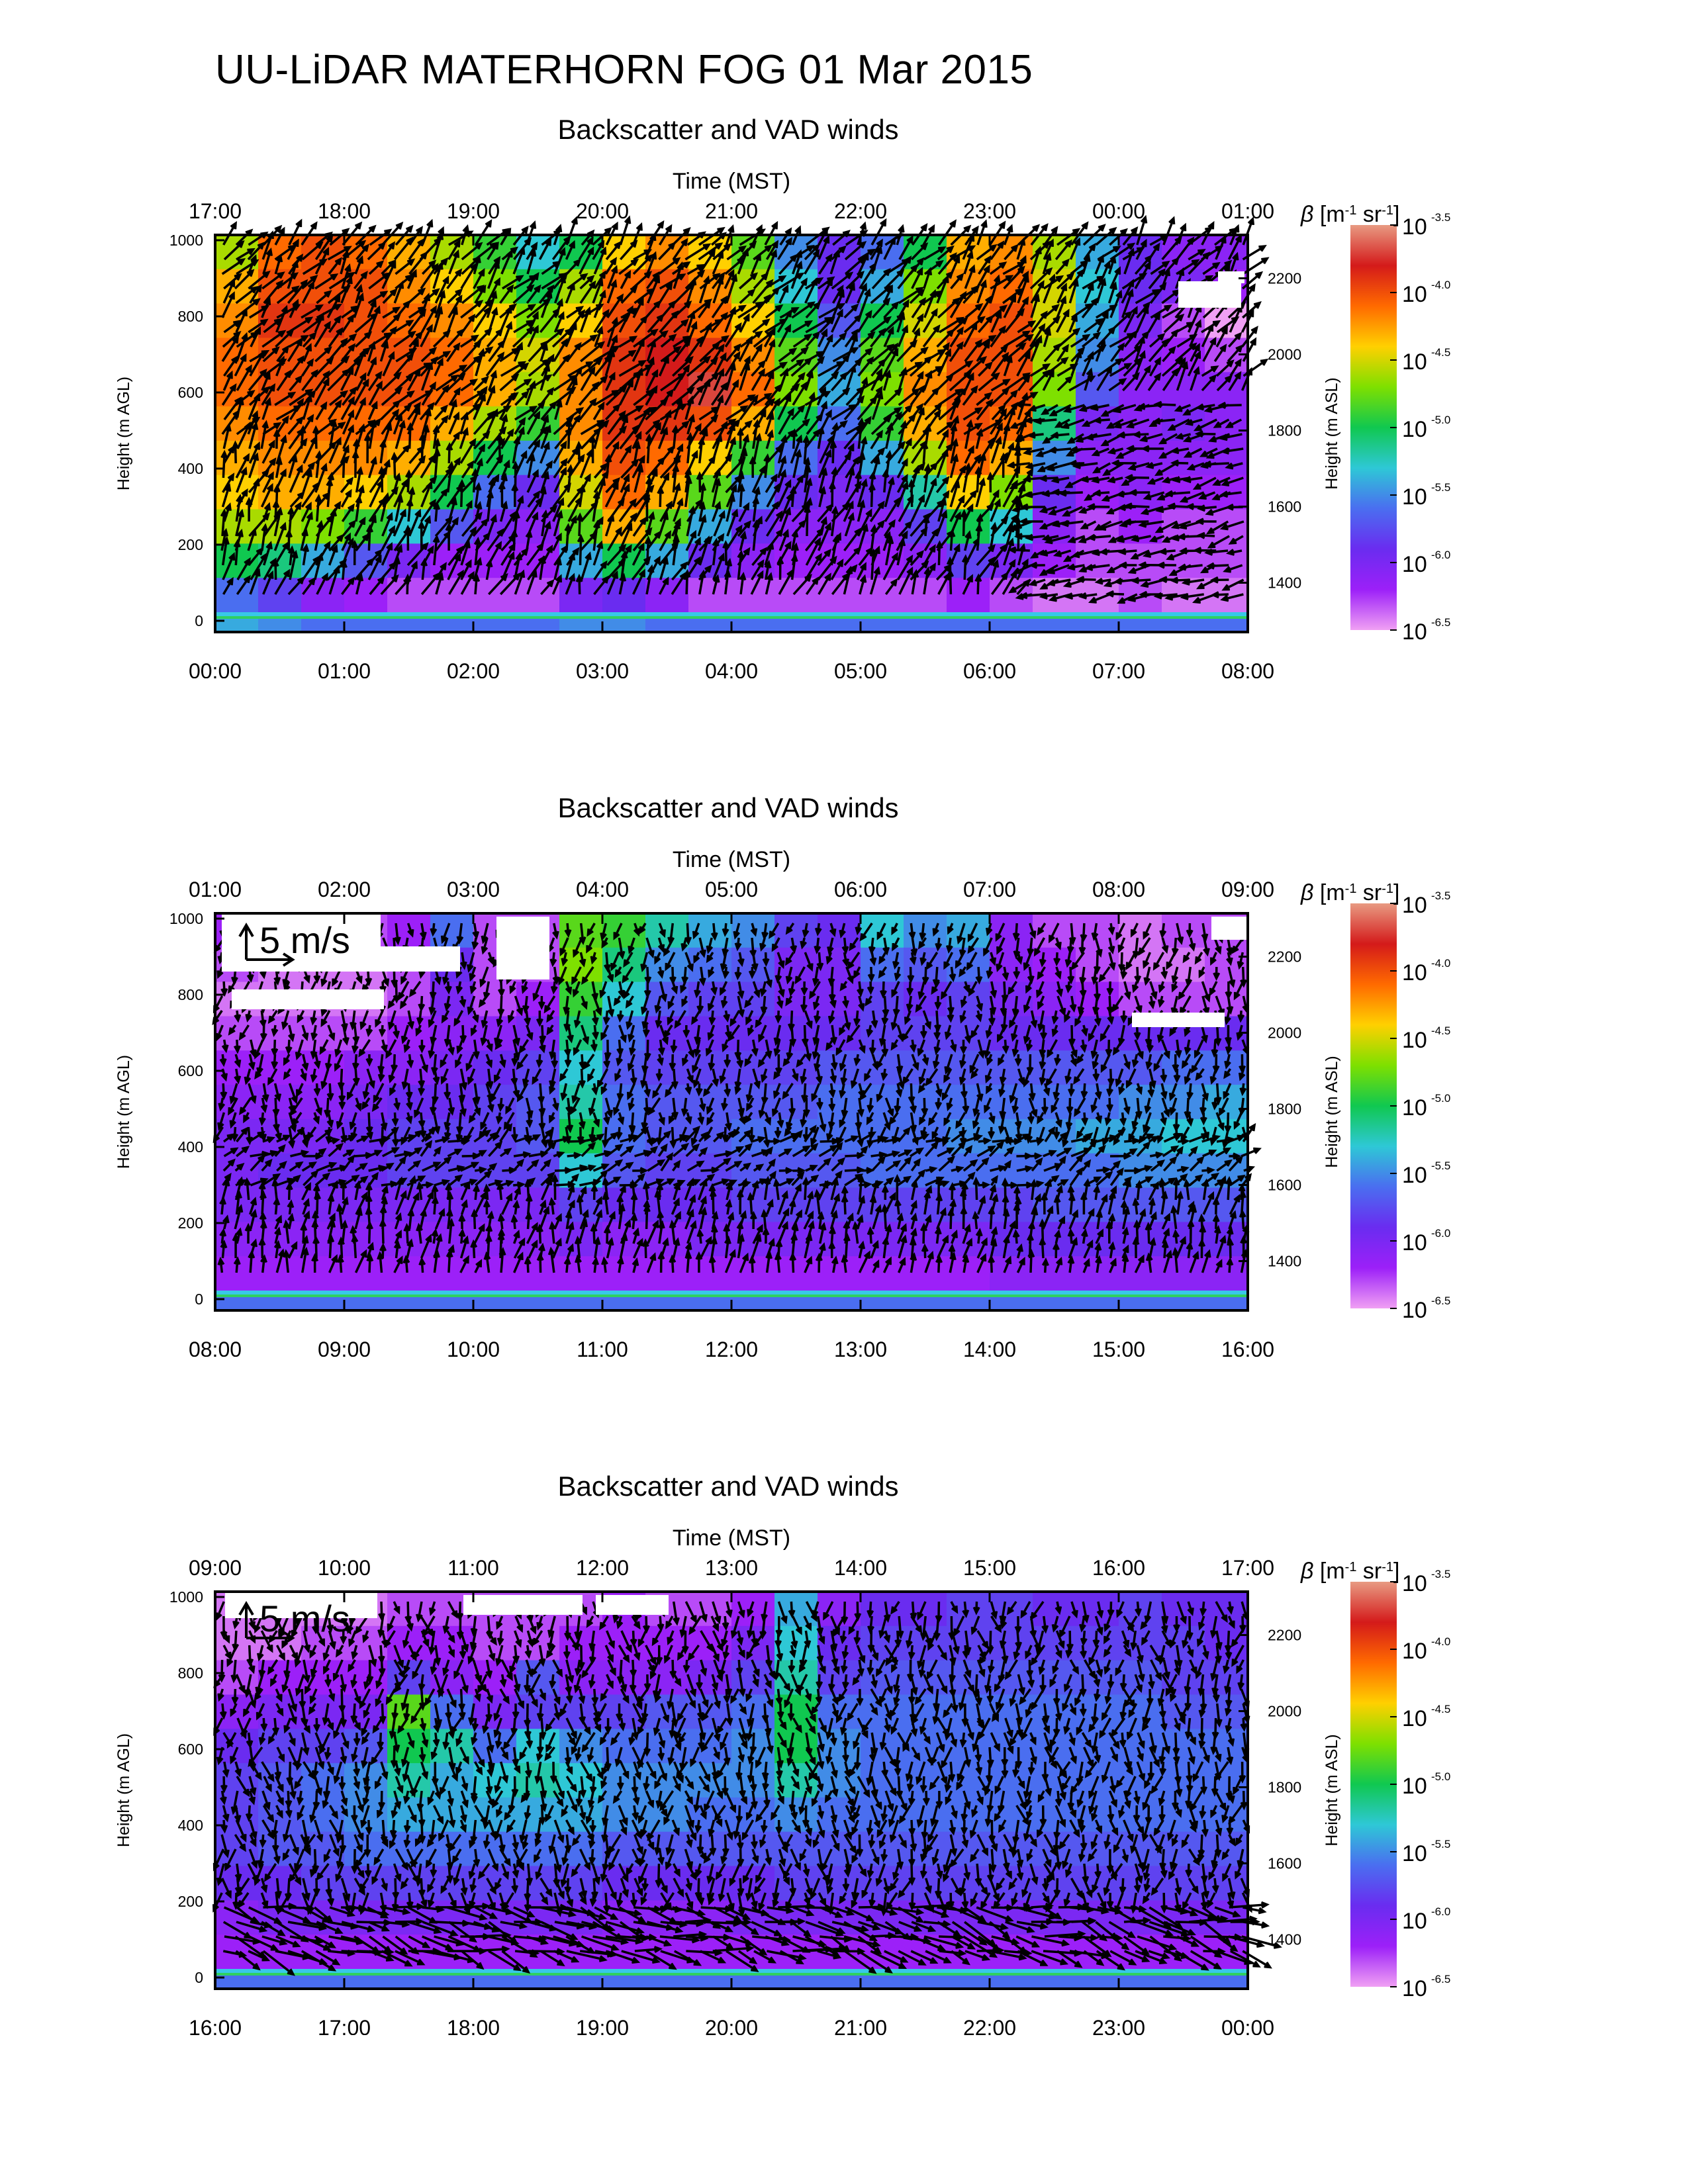 The width and height of the screenshot is (1688, 2184). Describe the element at coordinates (1118, 668) in the screenshot. I see `x-tick-label: 07:00` at that location.